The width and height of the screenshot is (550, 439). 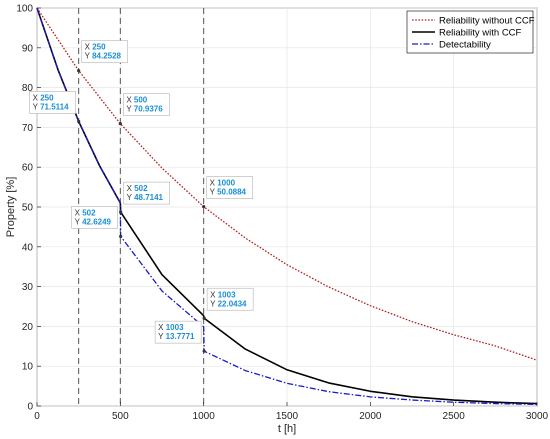 I want to click on legend-entry: Detectability, so click(x=465, y=44).